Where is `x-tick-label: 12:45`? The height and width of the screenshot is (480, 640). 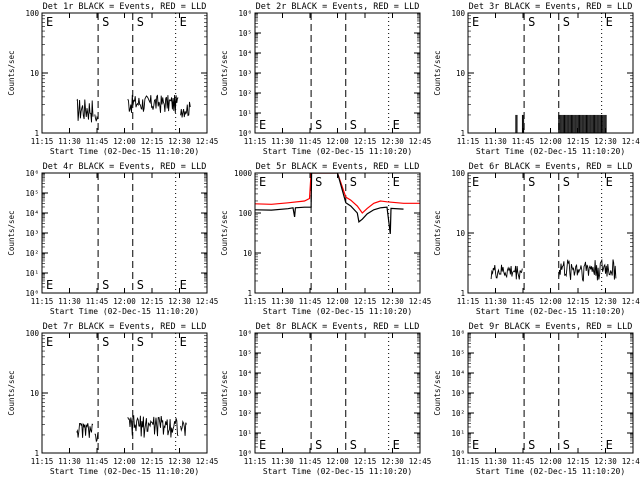
x-tick-label: 12:45 is located at coordinates (631, 461).